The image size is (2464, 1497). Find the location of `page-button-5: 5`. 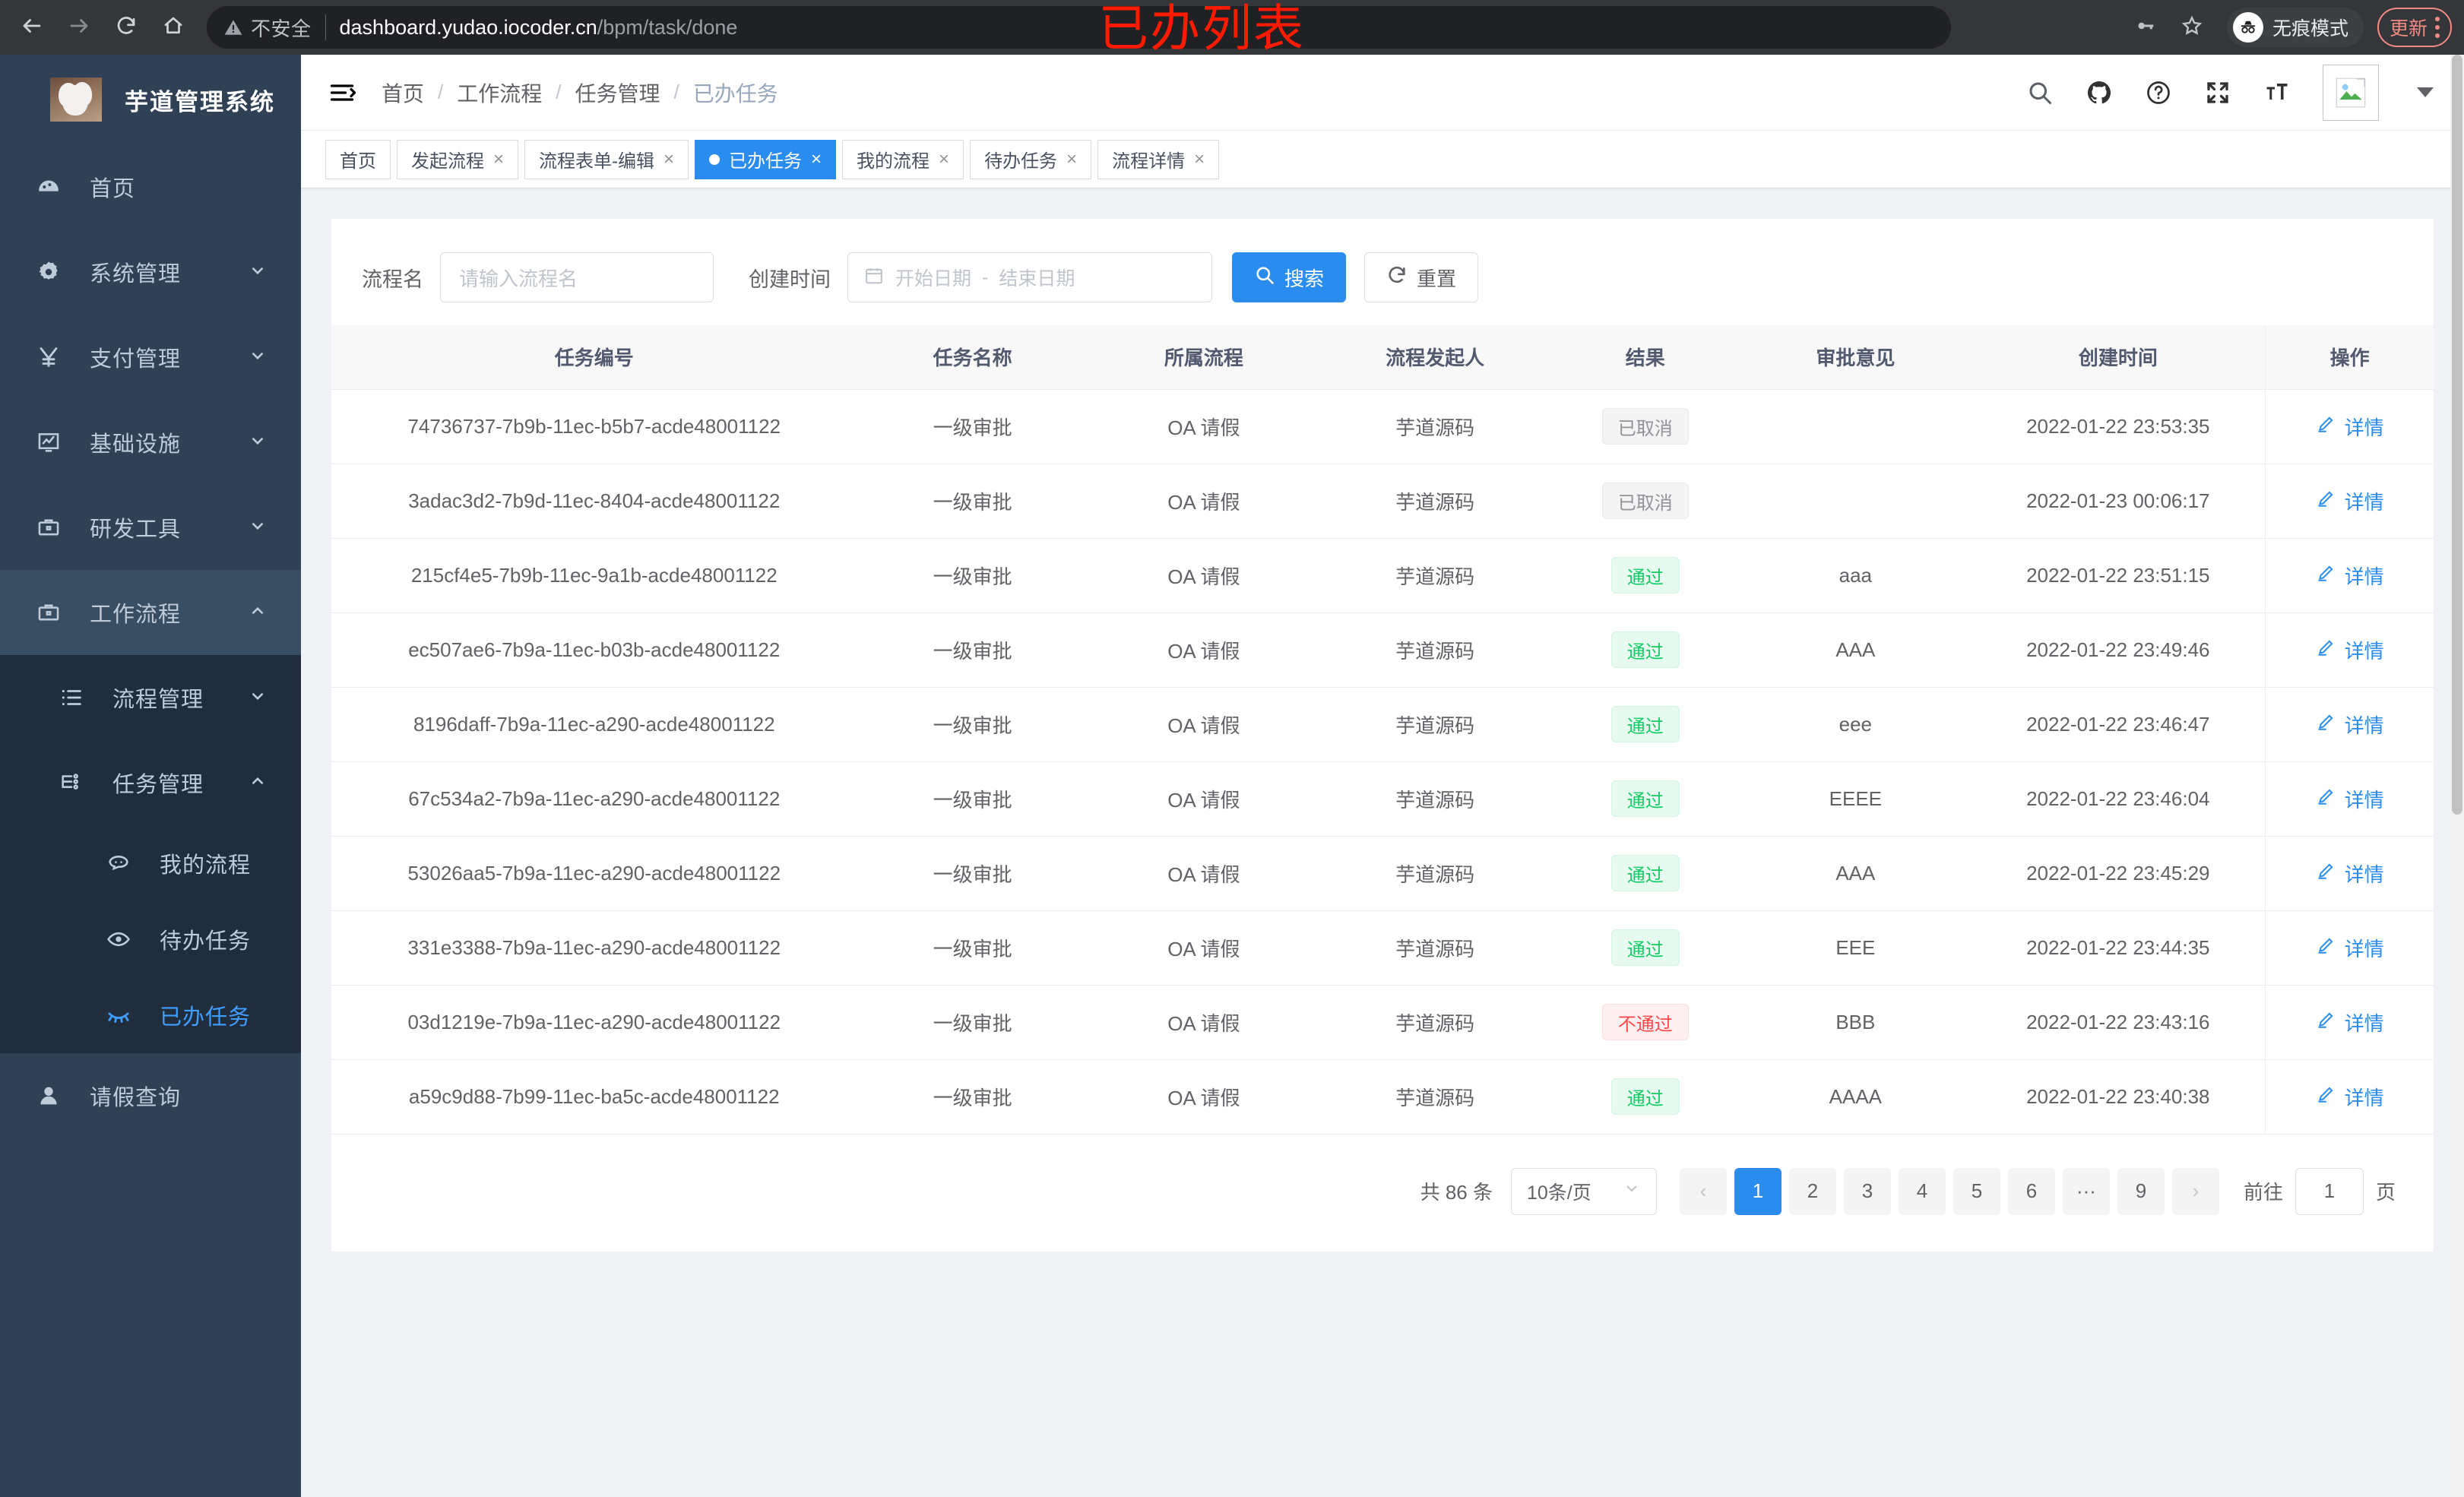

page-button-5: 5 is located at coordinates (1977, 1191).